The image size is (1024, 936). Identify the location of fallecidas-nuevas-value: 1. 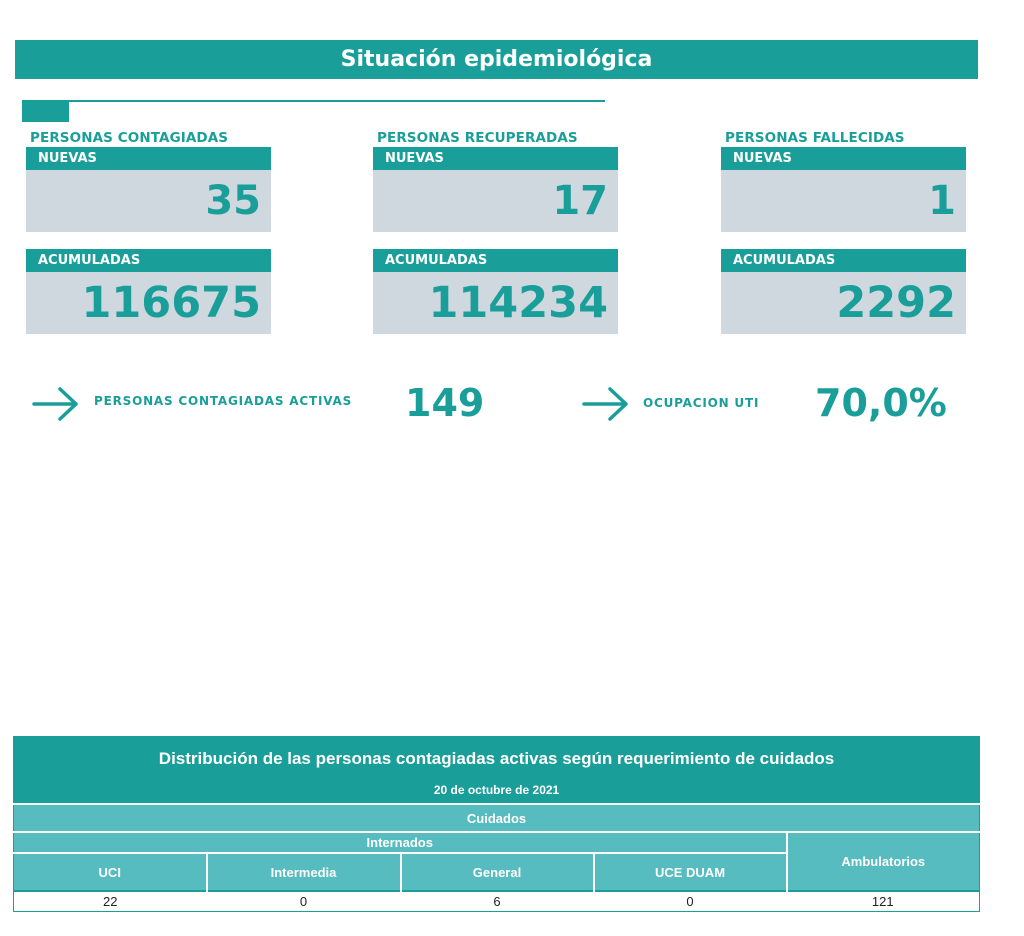
(942, 201).